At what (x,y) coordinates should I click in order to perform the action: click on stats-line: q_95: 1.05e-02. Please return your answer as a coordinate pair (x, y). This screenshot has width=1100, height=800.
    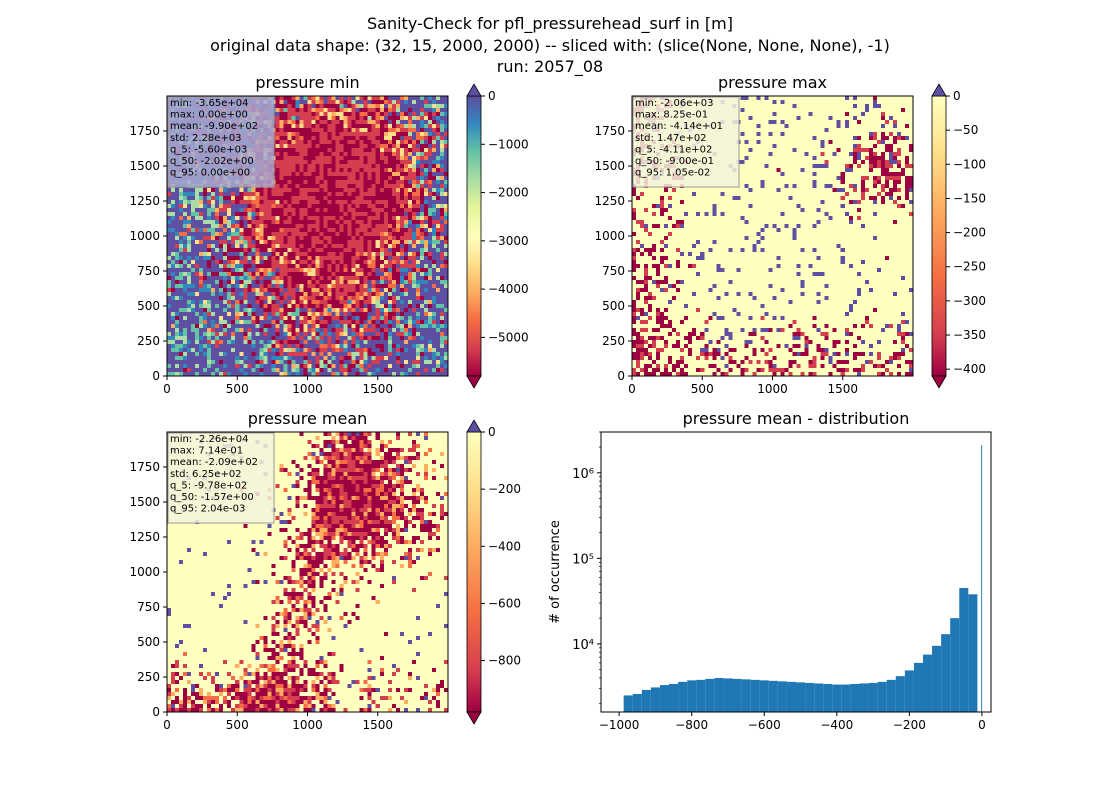
    Looking at the image, I should click on (672, 173).